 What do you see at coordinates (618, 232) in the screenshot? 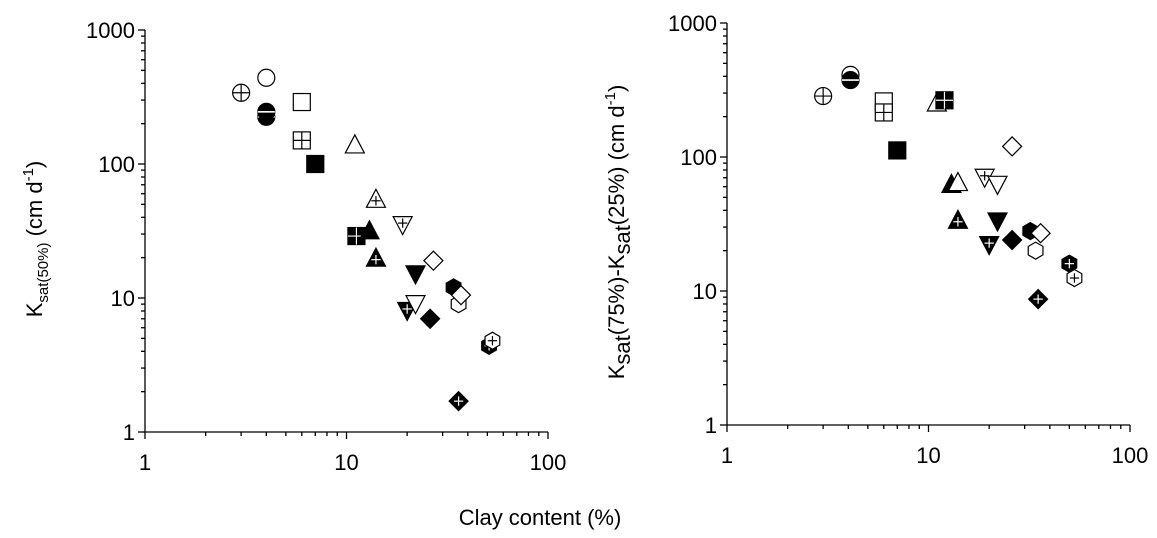
I see `y-axis-title: Ksat(75%)-Ksat(25%) (cm d-1)` at bounding box center [618, 232].